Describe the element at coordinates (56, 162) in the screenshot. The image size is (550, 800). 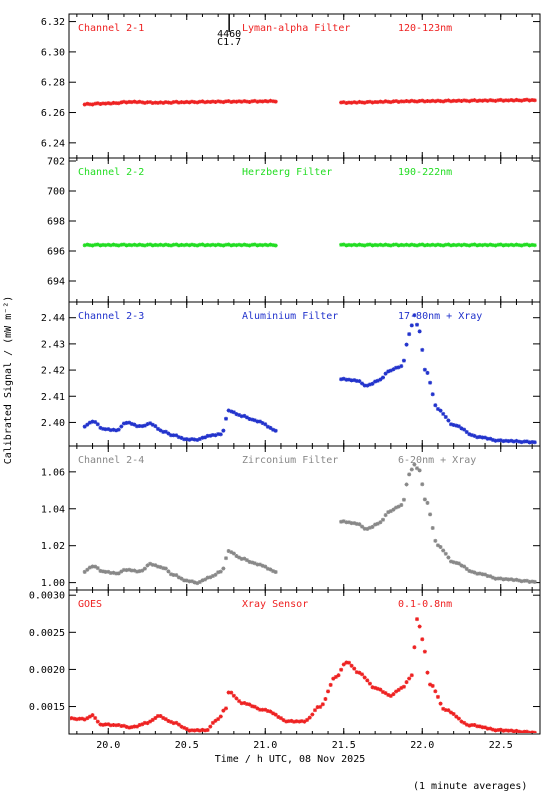
I see `y-tick-label: 702` at that location.